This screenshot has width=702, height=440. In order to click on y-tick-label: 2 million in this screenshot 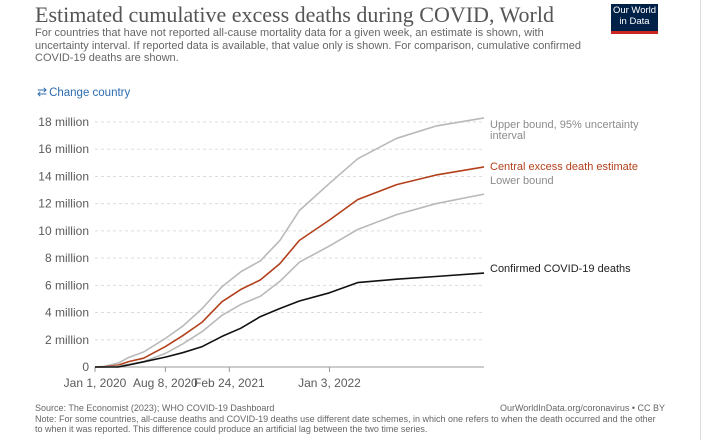, I will do `click(67, 340)`.